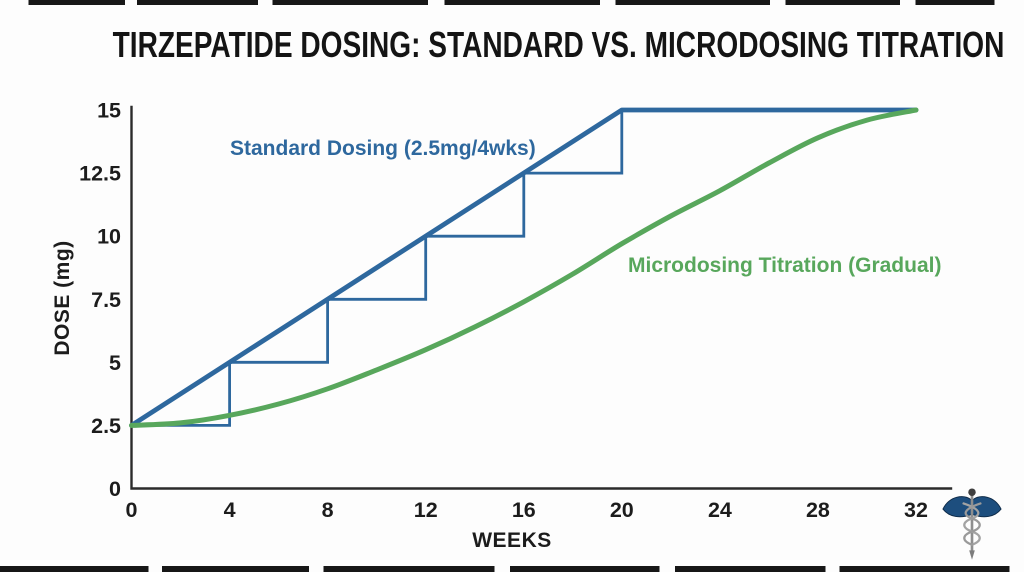  I want to click on x-axis-title: WEEKS, so click(512, 540).